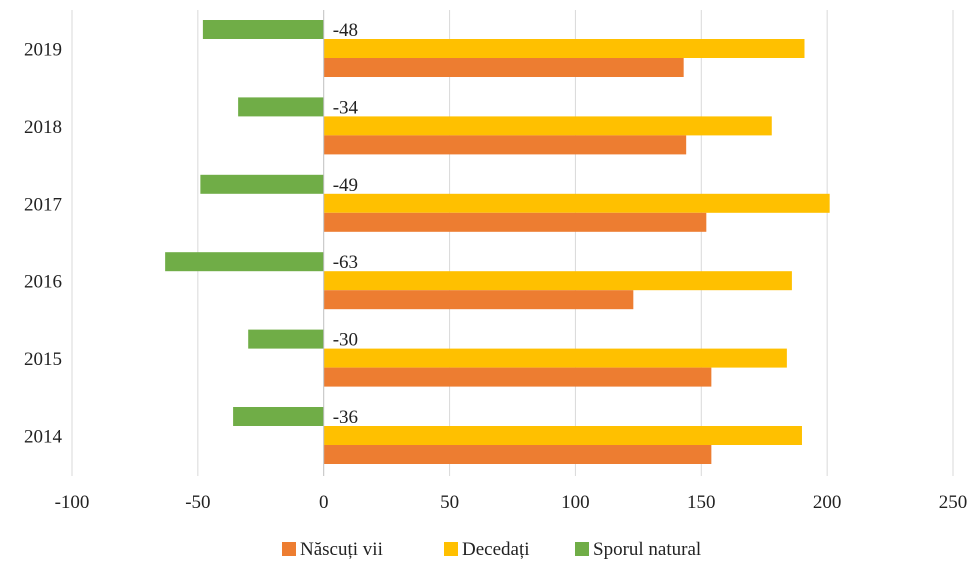 The height and width of the screenshot is (568, 976). I want to click on legend-item-sporul-natural: Sporul natural, so click(638, 549).